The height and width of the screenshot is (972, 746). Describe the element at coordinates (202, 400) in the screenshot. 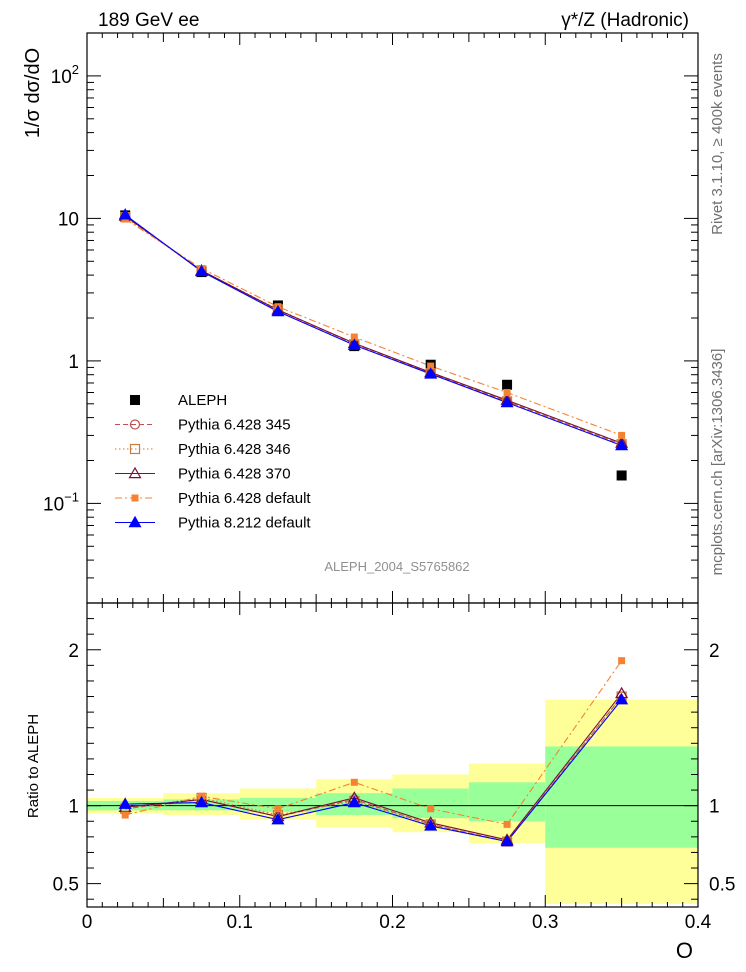

I see `legend-label: ALEPH` at that location.